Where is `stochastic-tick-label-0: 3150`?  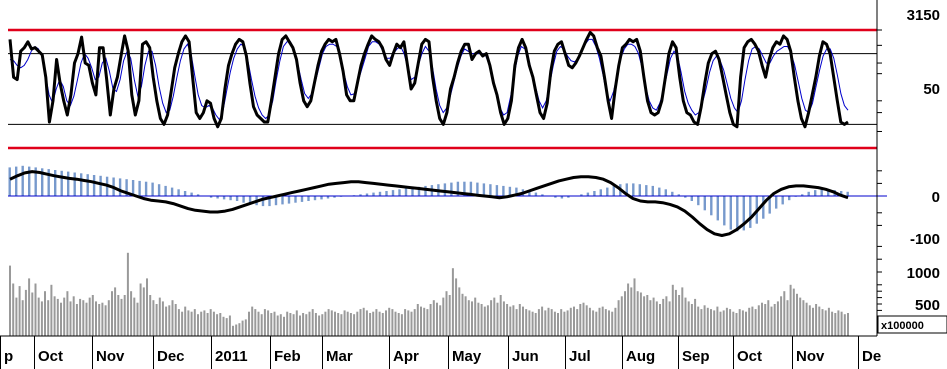 stochastic-tick-label-0: 3150 is located at coordinates (923, 15).